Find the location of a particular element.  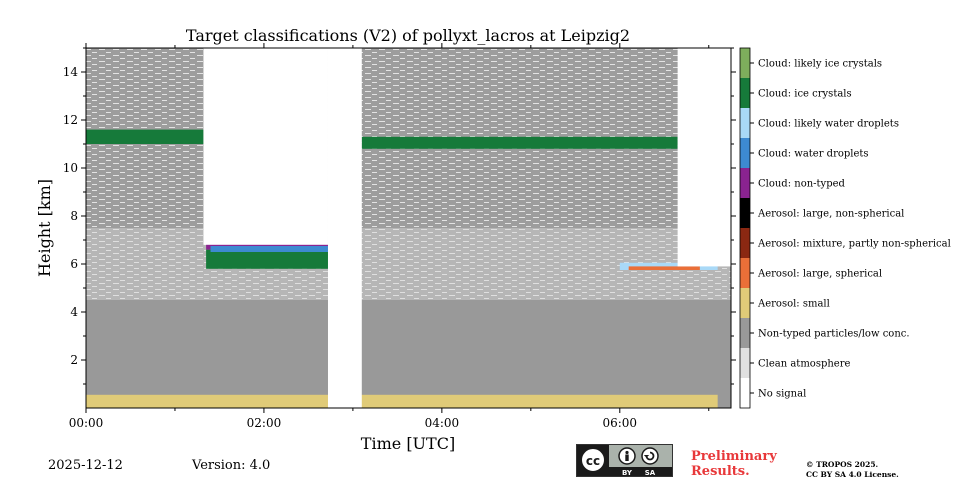

copyright-line-1: © TROPOS 2025. is located at coordinates (842, 464).